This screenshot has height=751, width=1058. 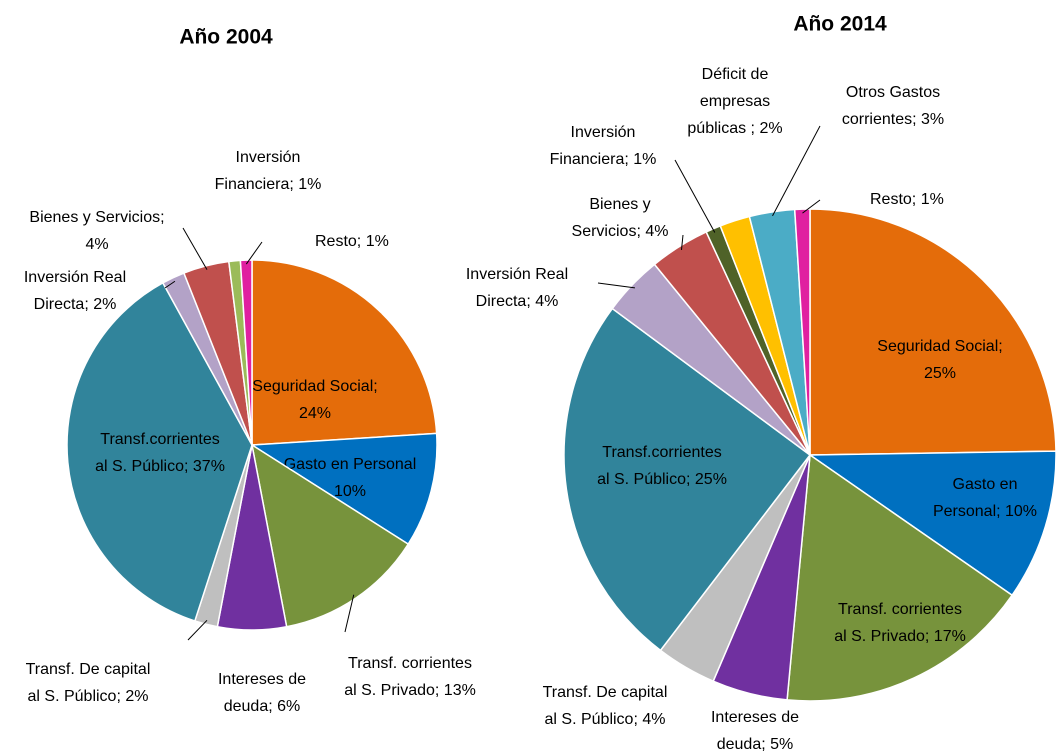 What do you see at coordinates (893, 106) in the screenshot?
I see `data-label: Otros Gastos corrientes; 3%` at bounding box center [893, 106].